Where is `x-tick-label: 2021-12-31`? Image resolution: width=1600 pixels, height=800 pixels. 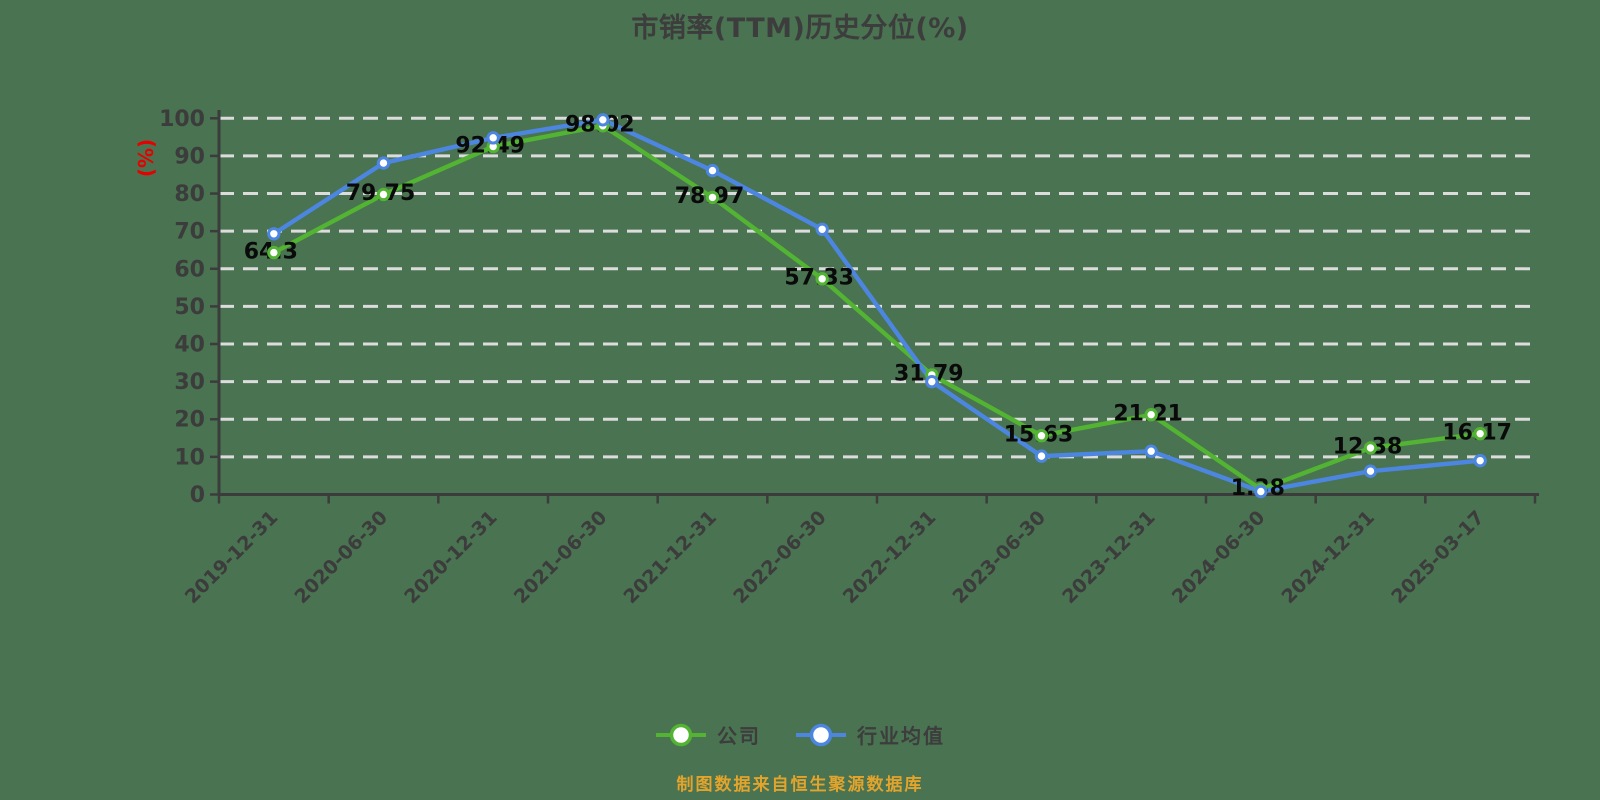 x-tick-label: 2021-12-31 is located at coordinates (671, 557).